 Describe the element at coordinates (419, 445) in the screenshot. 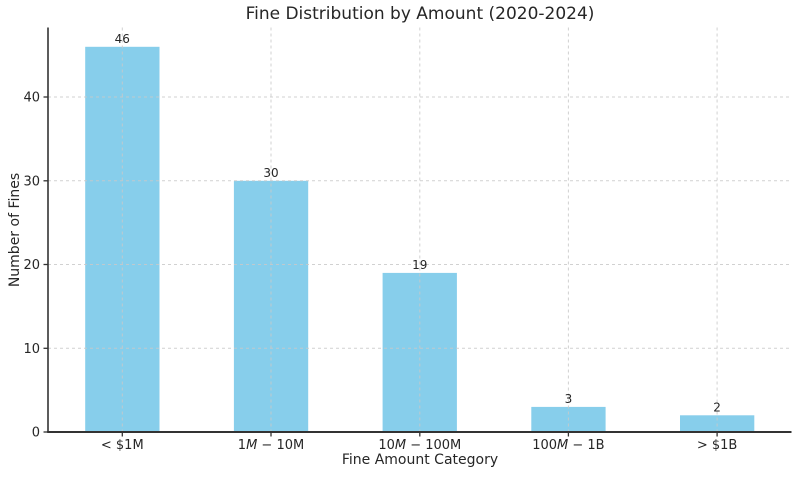

I see `x-tick-label: 10M − 100M` at that location.